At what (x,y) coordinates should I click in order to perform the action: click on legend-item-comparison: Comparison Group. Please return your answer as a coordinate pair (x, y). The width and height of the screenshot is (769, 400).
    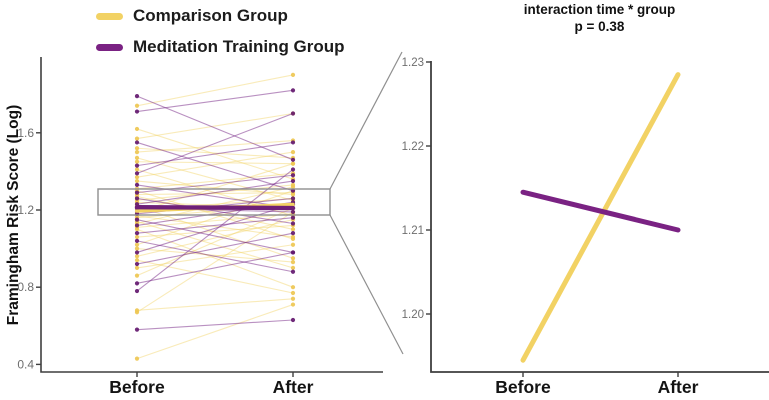
    Looking at the image, I should click on (220, 16).